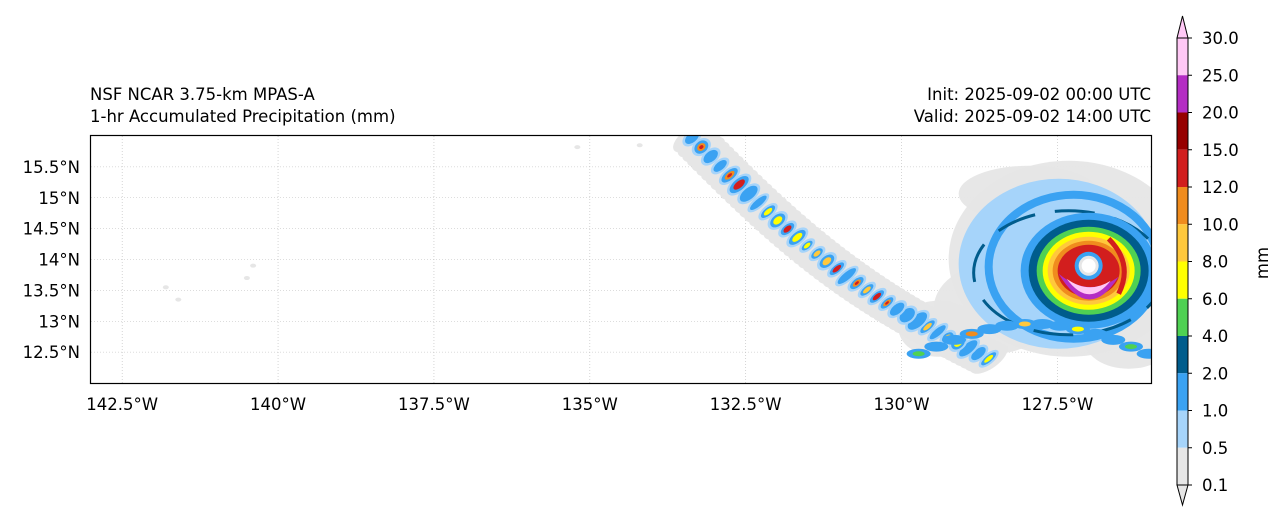  What do you see at coordinates (590, 404) in the screenshot?
I see `lon-tick-label: 135°W` at bounding box center [590, 404].